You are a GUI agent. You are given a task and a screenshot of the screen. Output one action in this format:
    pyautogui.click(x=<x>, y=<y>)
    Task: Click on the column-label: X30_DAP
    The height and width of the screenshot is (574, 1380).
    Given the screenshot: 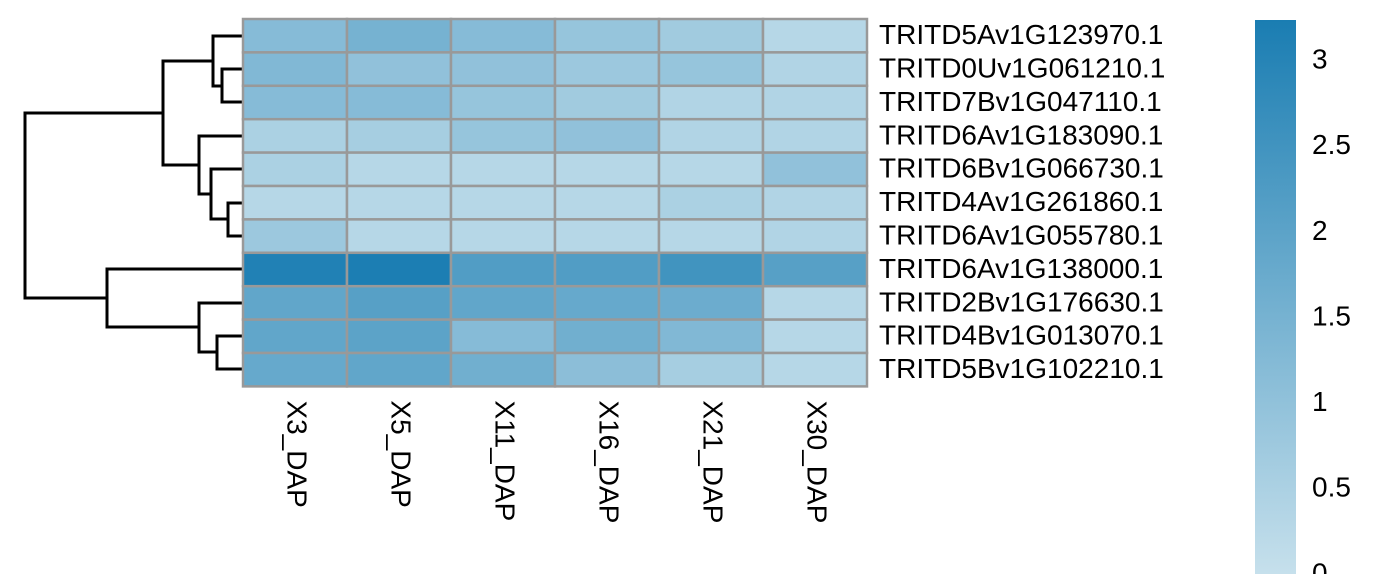 What is the action you would take?
    pyautogui.click(x=817, y=461)
    